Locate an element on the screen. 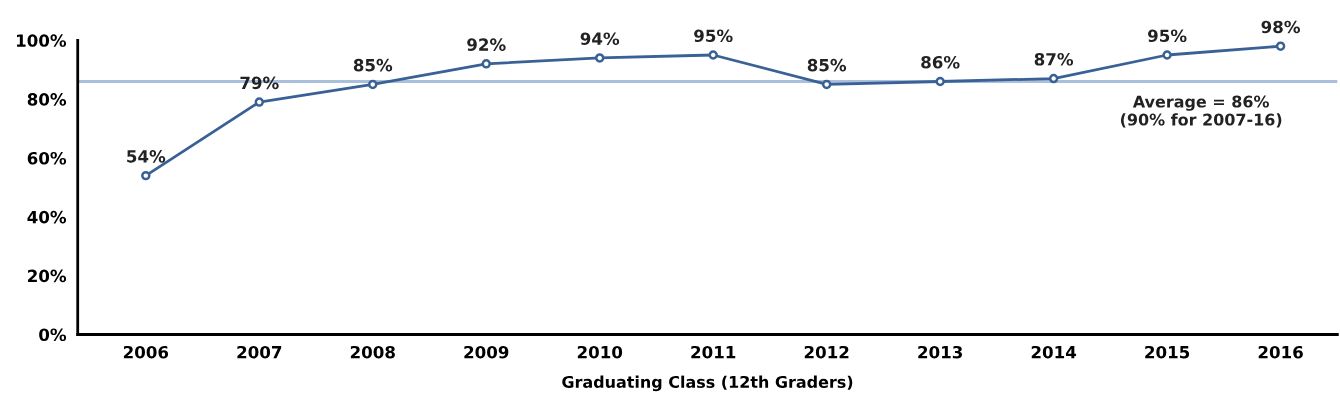 The image size is (1340, 403). x-tick-label: 2013 is located at coordinates (940, 352).